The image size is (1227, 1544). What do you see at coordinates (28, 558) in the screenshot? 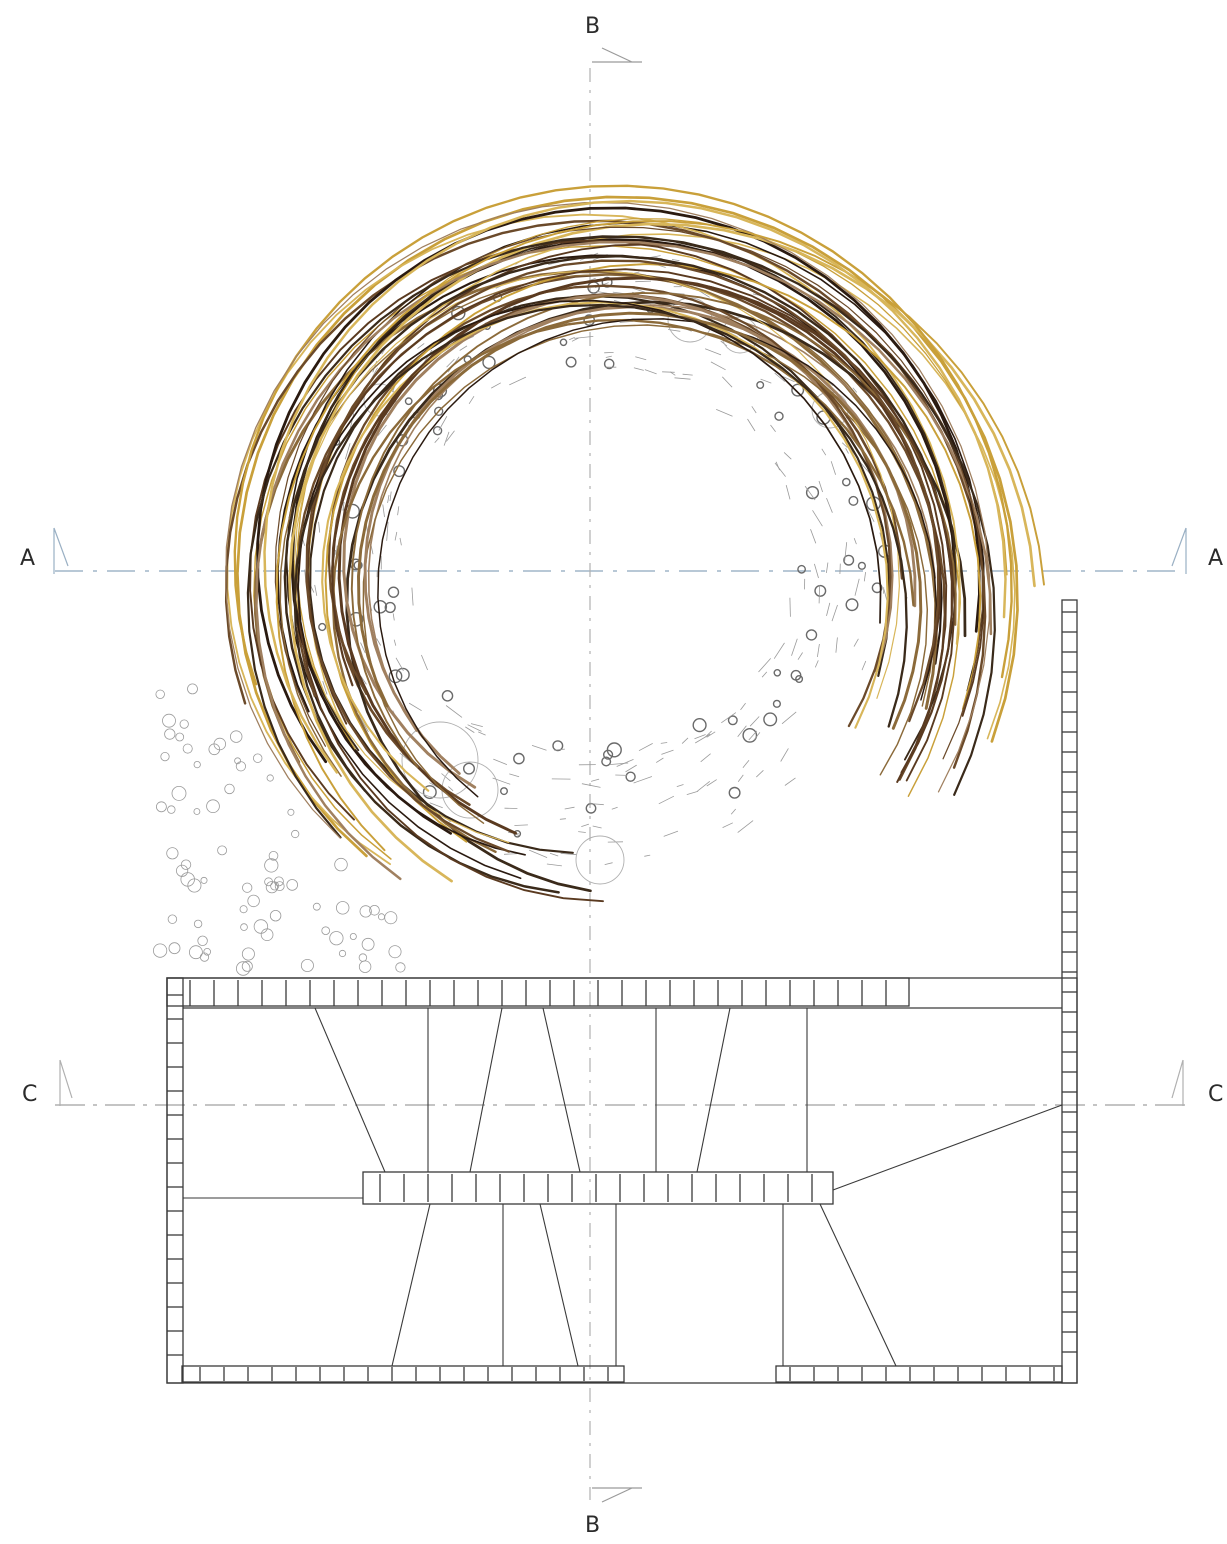
I see `section-a-label-left: A` at bounding box center [28, 558].